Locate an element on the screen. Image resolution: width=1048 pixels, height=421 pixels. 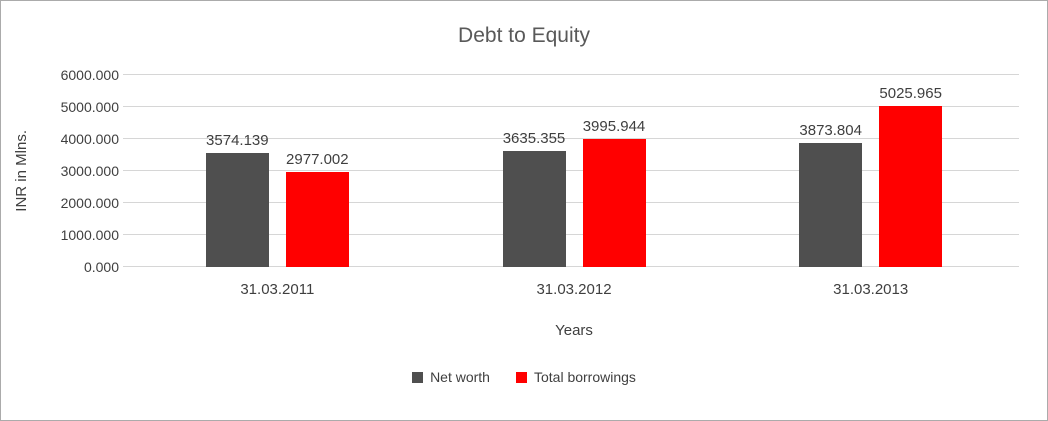
y-axis-title: INR in Mlns. is located at coordinates (21, 171).